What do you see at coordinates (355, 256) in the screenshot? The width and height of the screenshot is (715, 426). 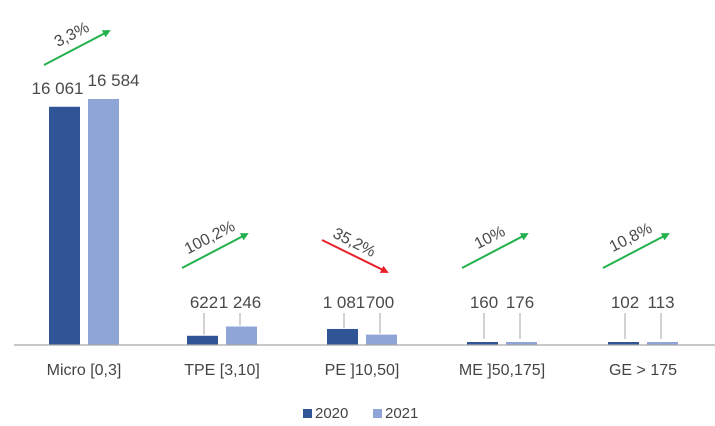 I see `decrease-arrow-icon` at bounding box center [355, 256].